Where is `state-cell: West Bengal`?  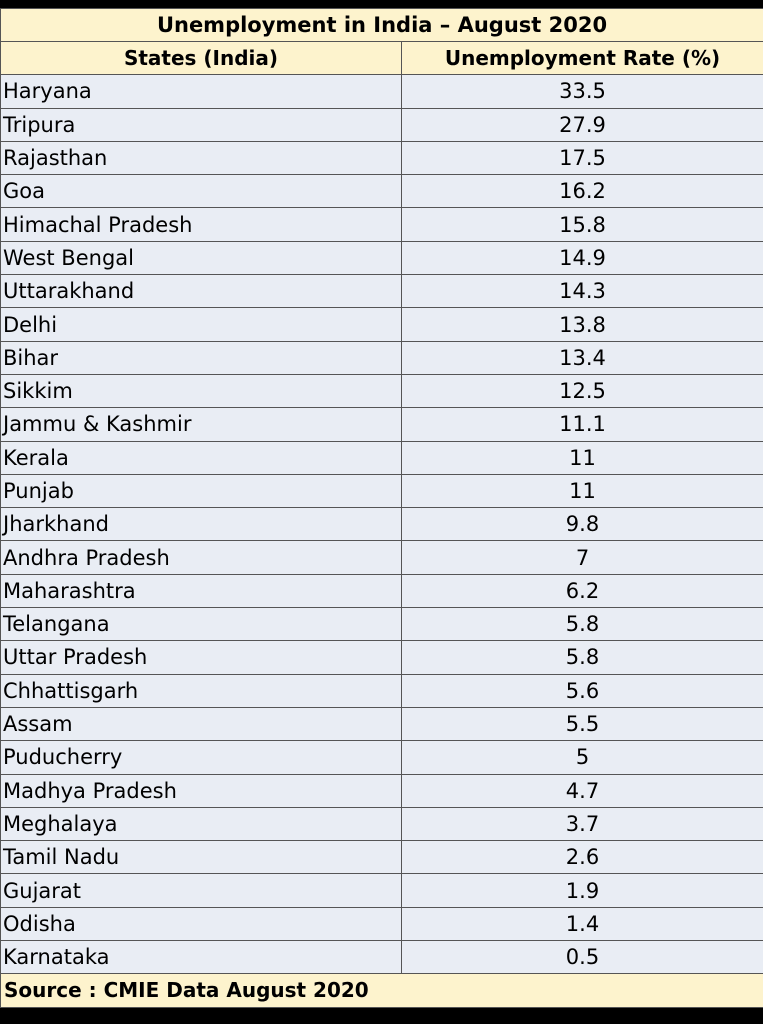 state-cell: West Bengal is located at coordinates (201, 258).